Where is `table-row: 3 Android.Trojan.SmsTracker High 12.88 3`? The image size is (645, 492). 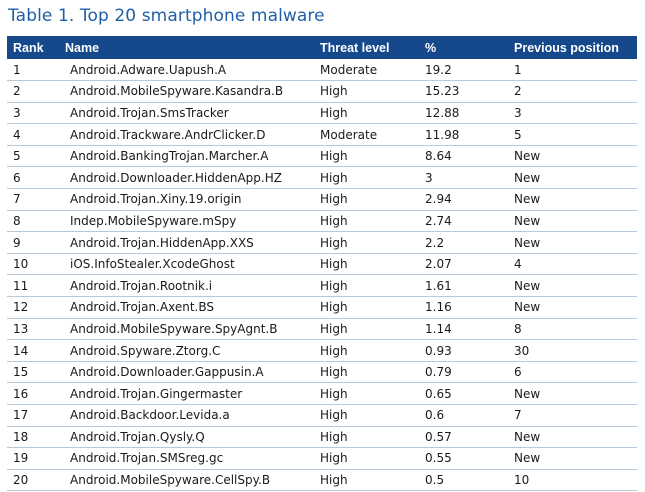
table-row: 3 Android.Trojan.SmsTracker High 12.88 3 is located at coordinates (322, 113).